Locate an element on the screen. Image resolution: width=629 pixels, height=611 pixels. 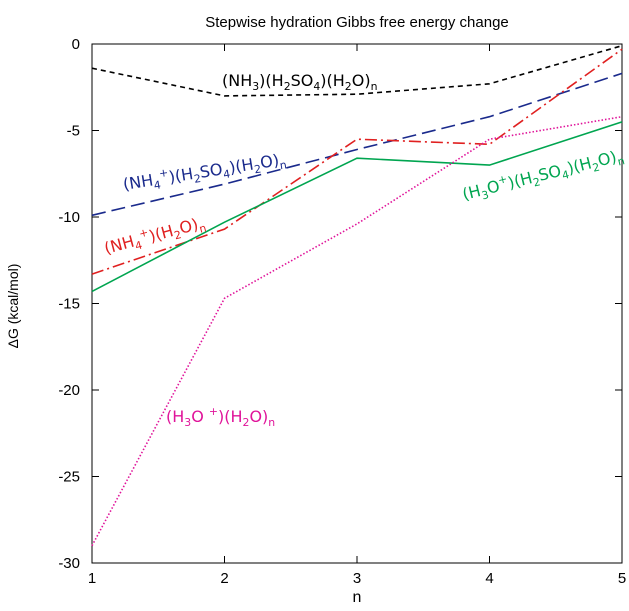
y-tick-label: -5 is located at coordinates (73, 131).